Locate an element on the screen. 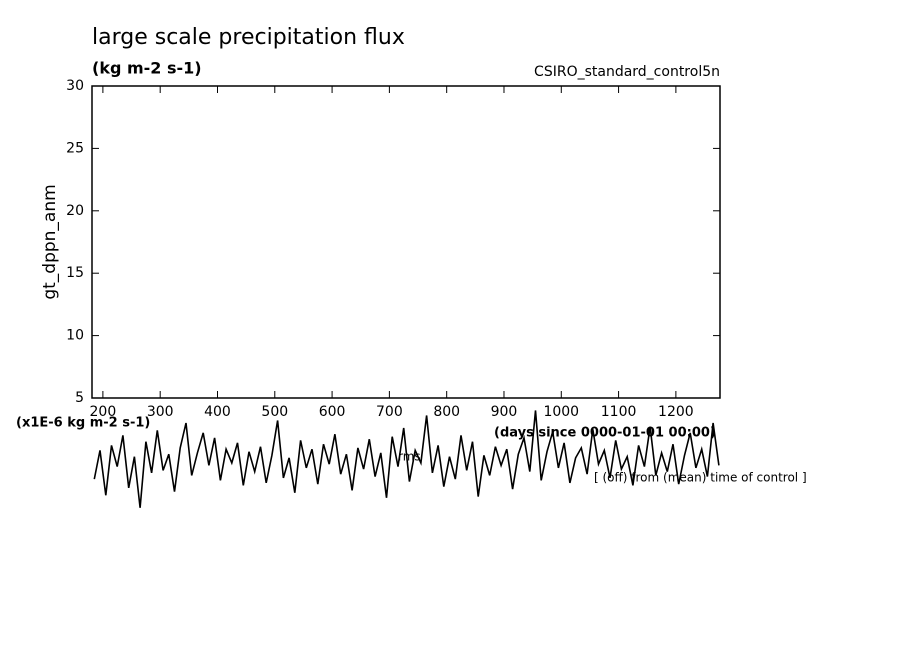 The image size is (904, 654). x-tick-label: 400 is located at coordinates (217, 412).